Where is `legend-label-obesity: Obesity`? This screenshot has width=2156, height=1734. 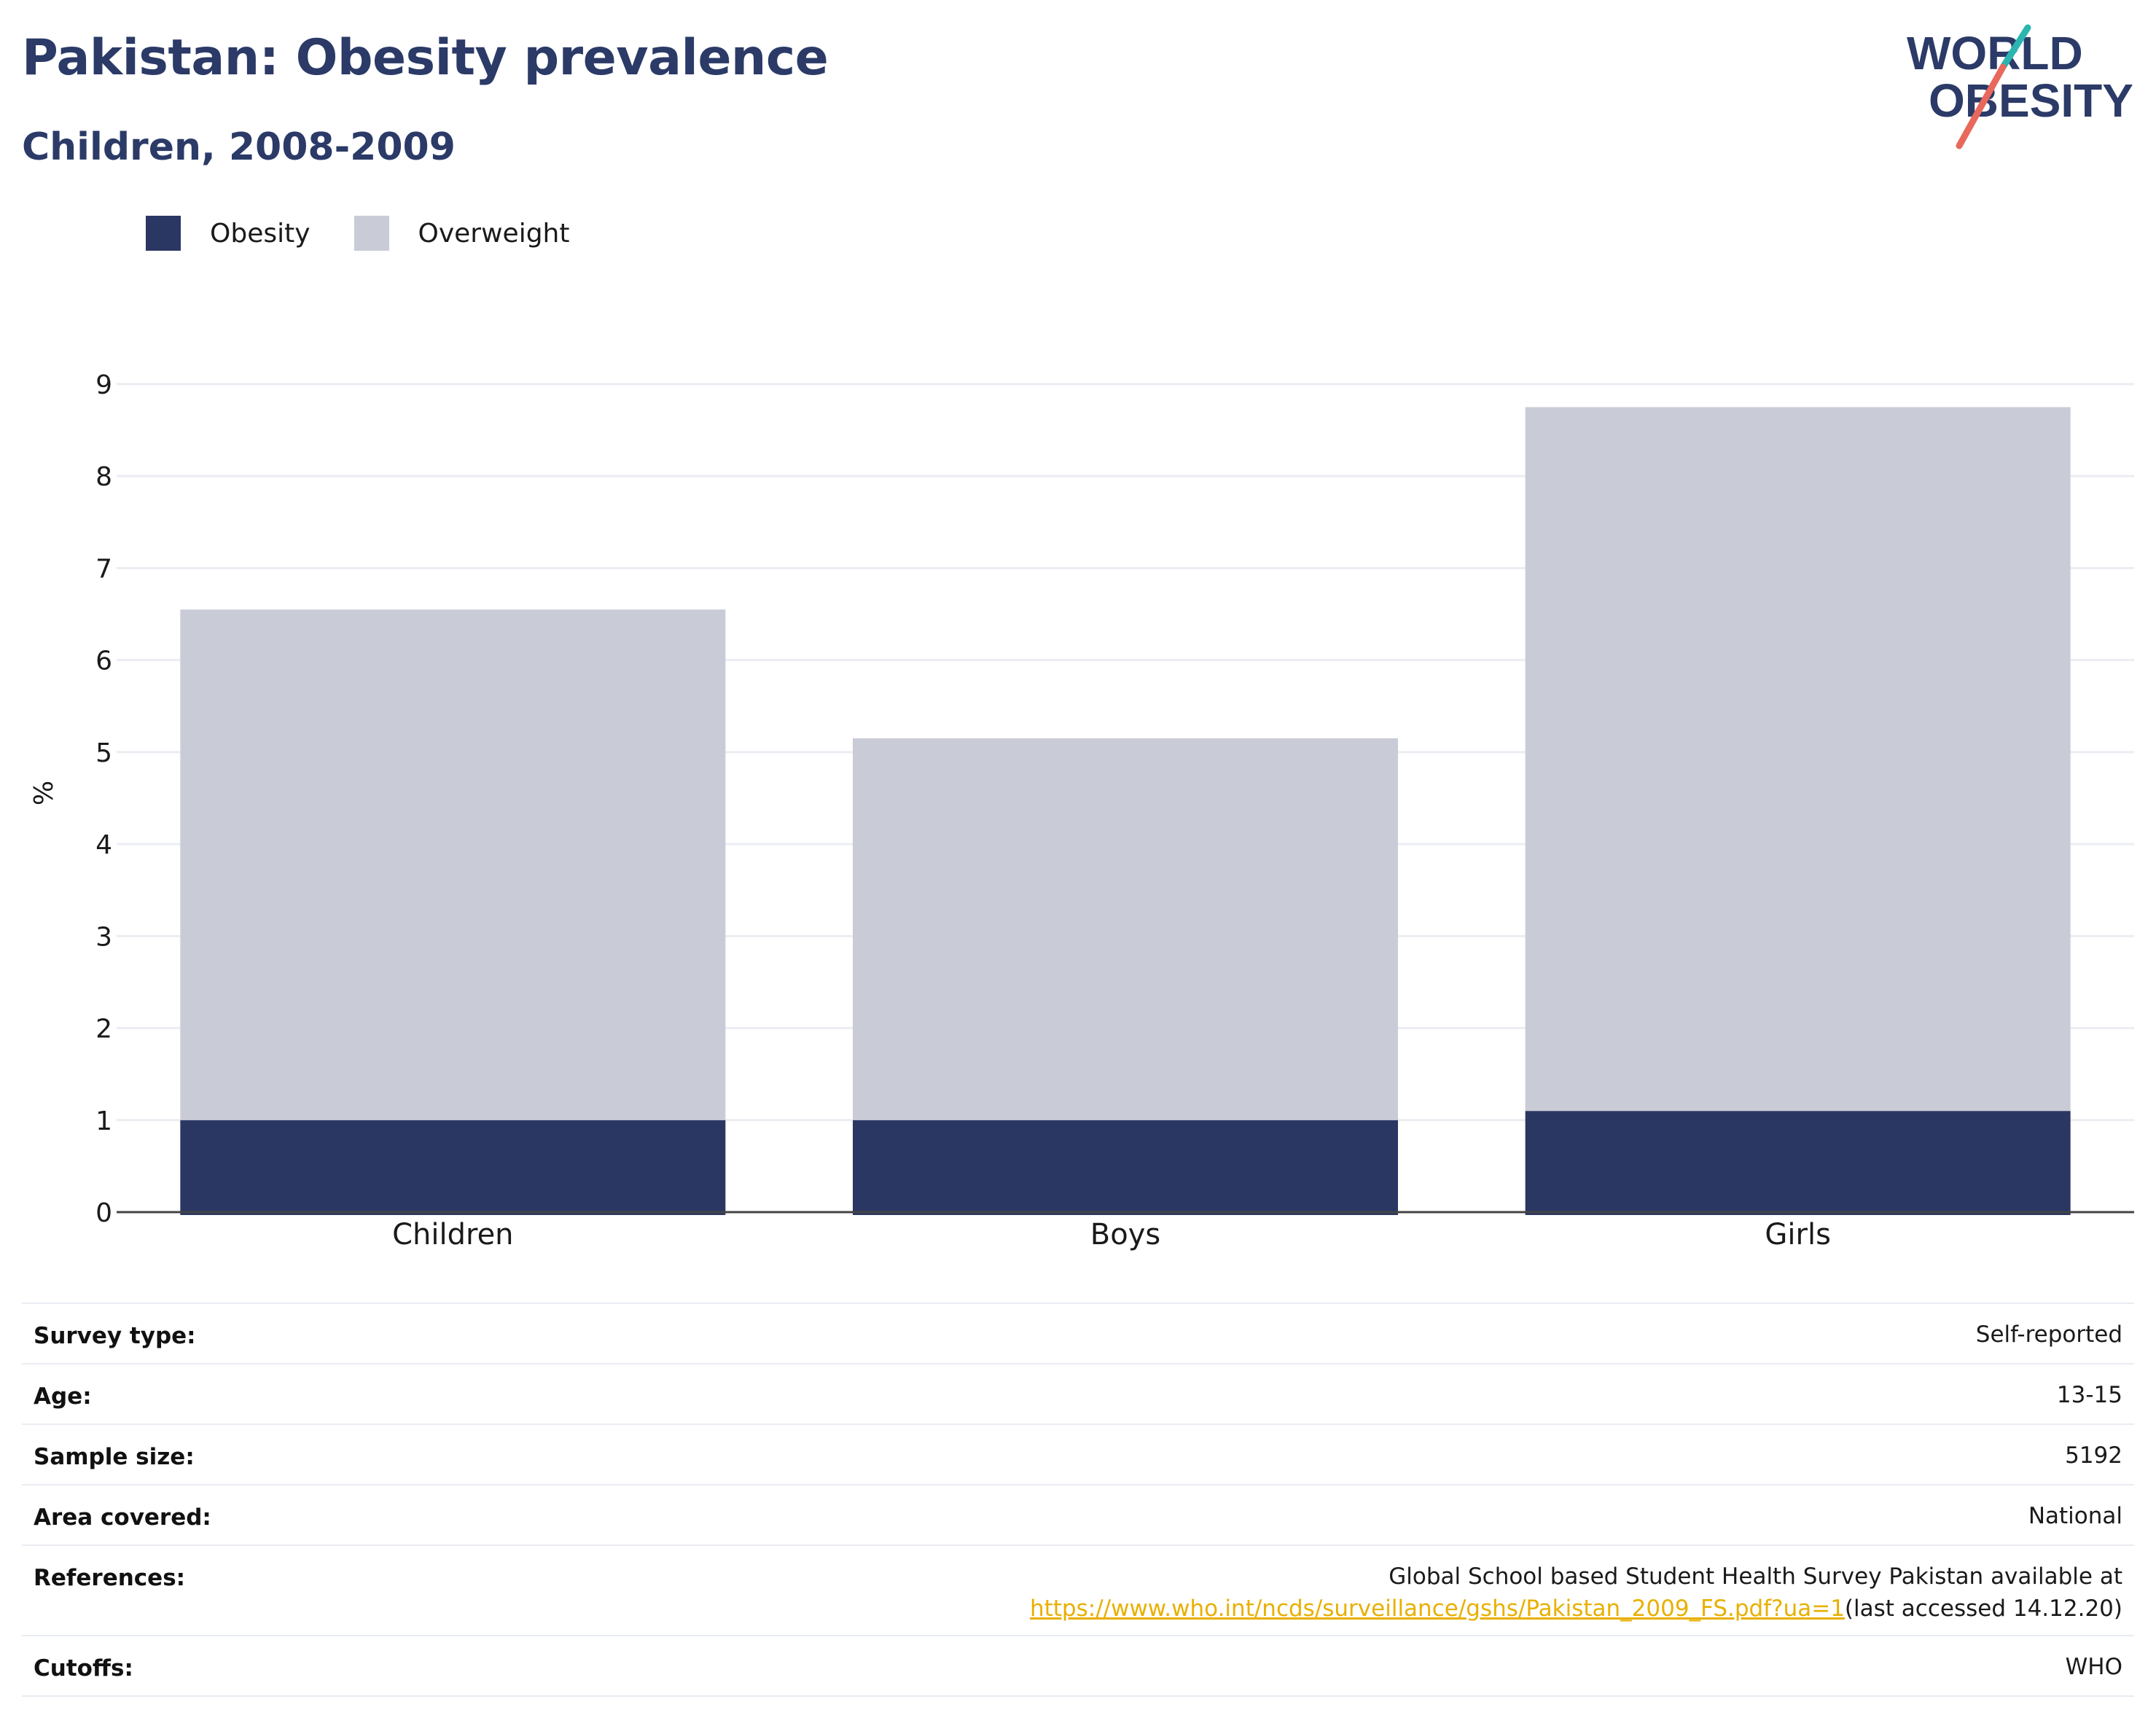 legend-label-obesity: Obesity is located at coordinates (260, 234).